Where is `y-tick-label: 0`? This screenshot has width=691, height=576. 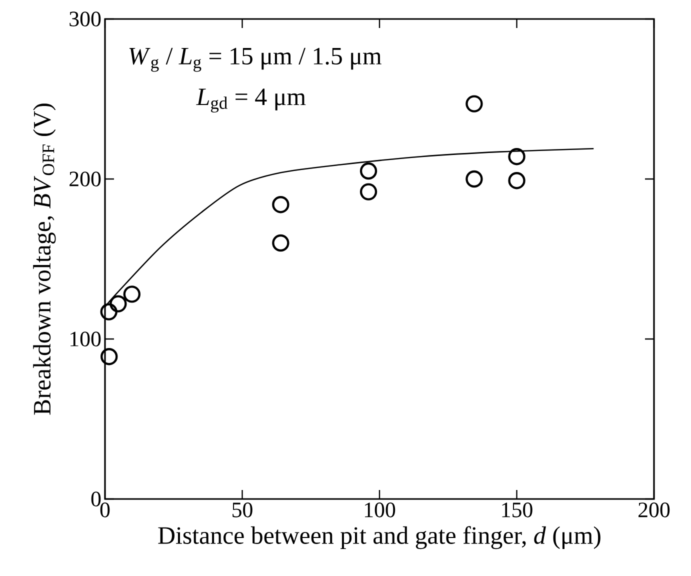 y-tick-label: 0 is located at coordinates (96, 499).